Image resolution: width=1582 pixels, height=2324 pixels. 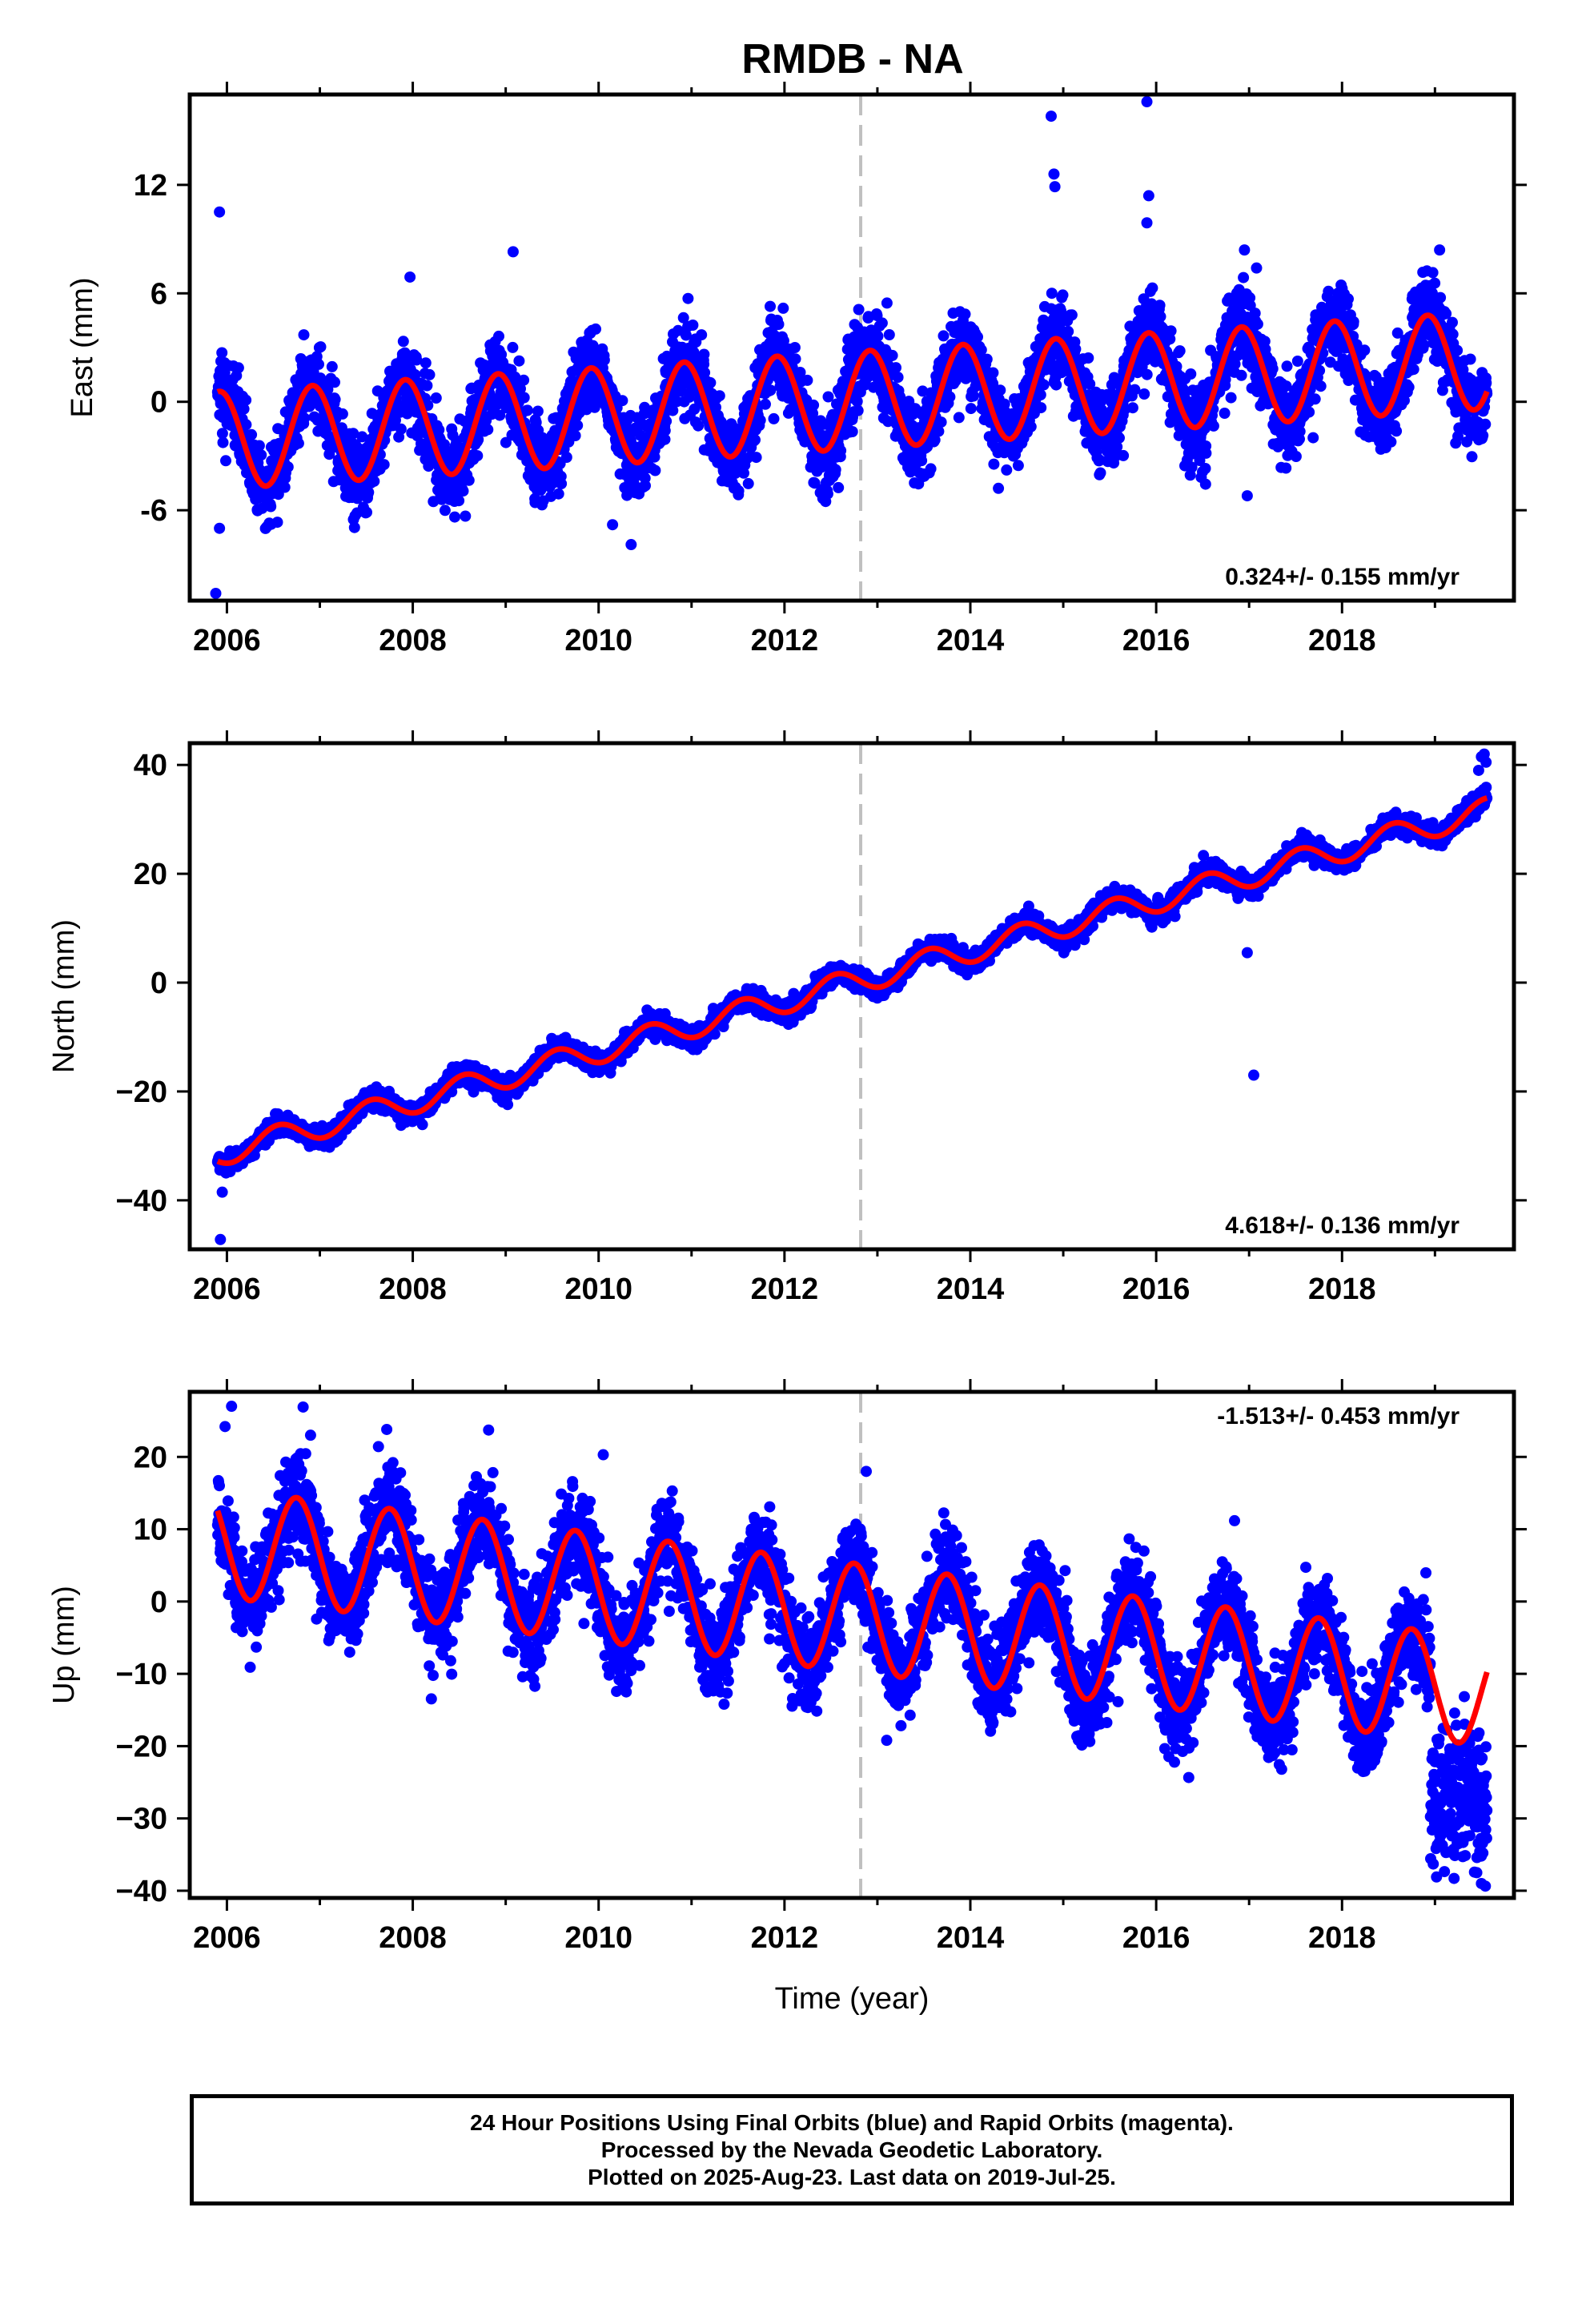 What do you see at coordinates (852, 59) in the screenshot?
I see `figure-title: RMDB - NA` at bounding box center [852, 59].